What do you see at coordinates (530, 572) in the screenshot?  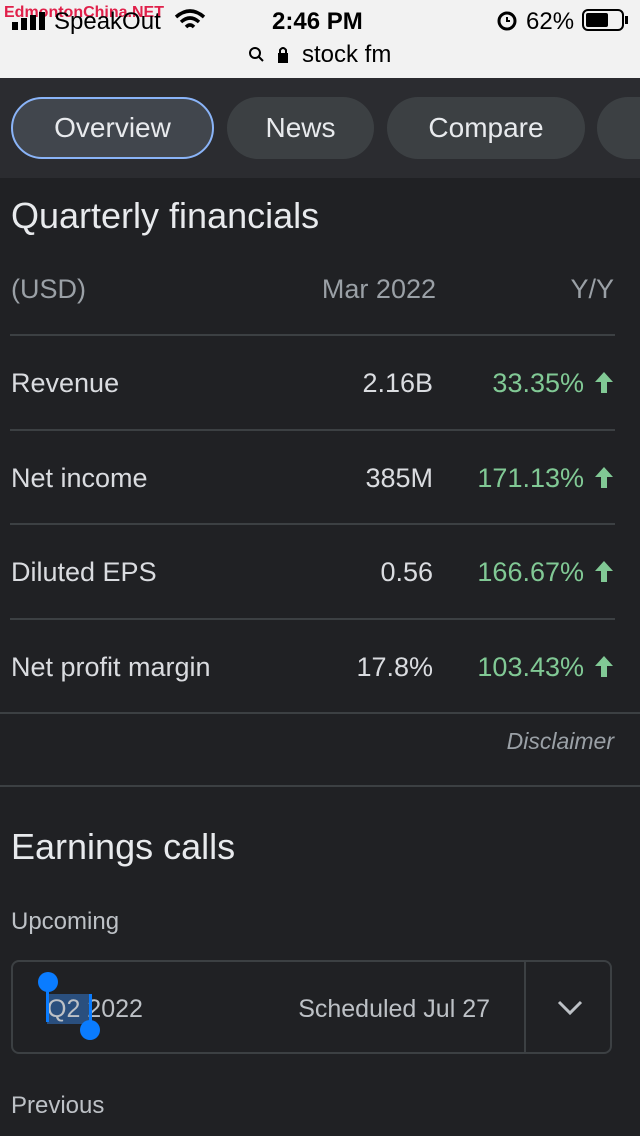 I see `row-change: 166.67%` at bounding box center [530, 572].